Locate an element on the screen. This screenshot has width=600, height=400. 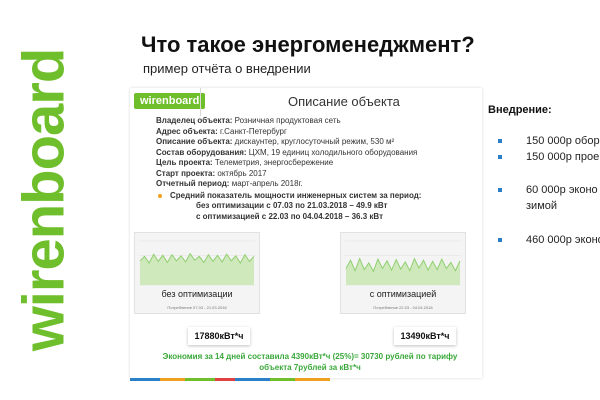
wirenboard-logo: wirenboard is located at coordinates (40, 200).